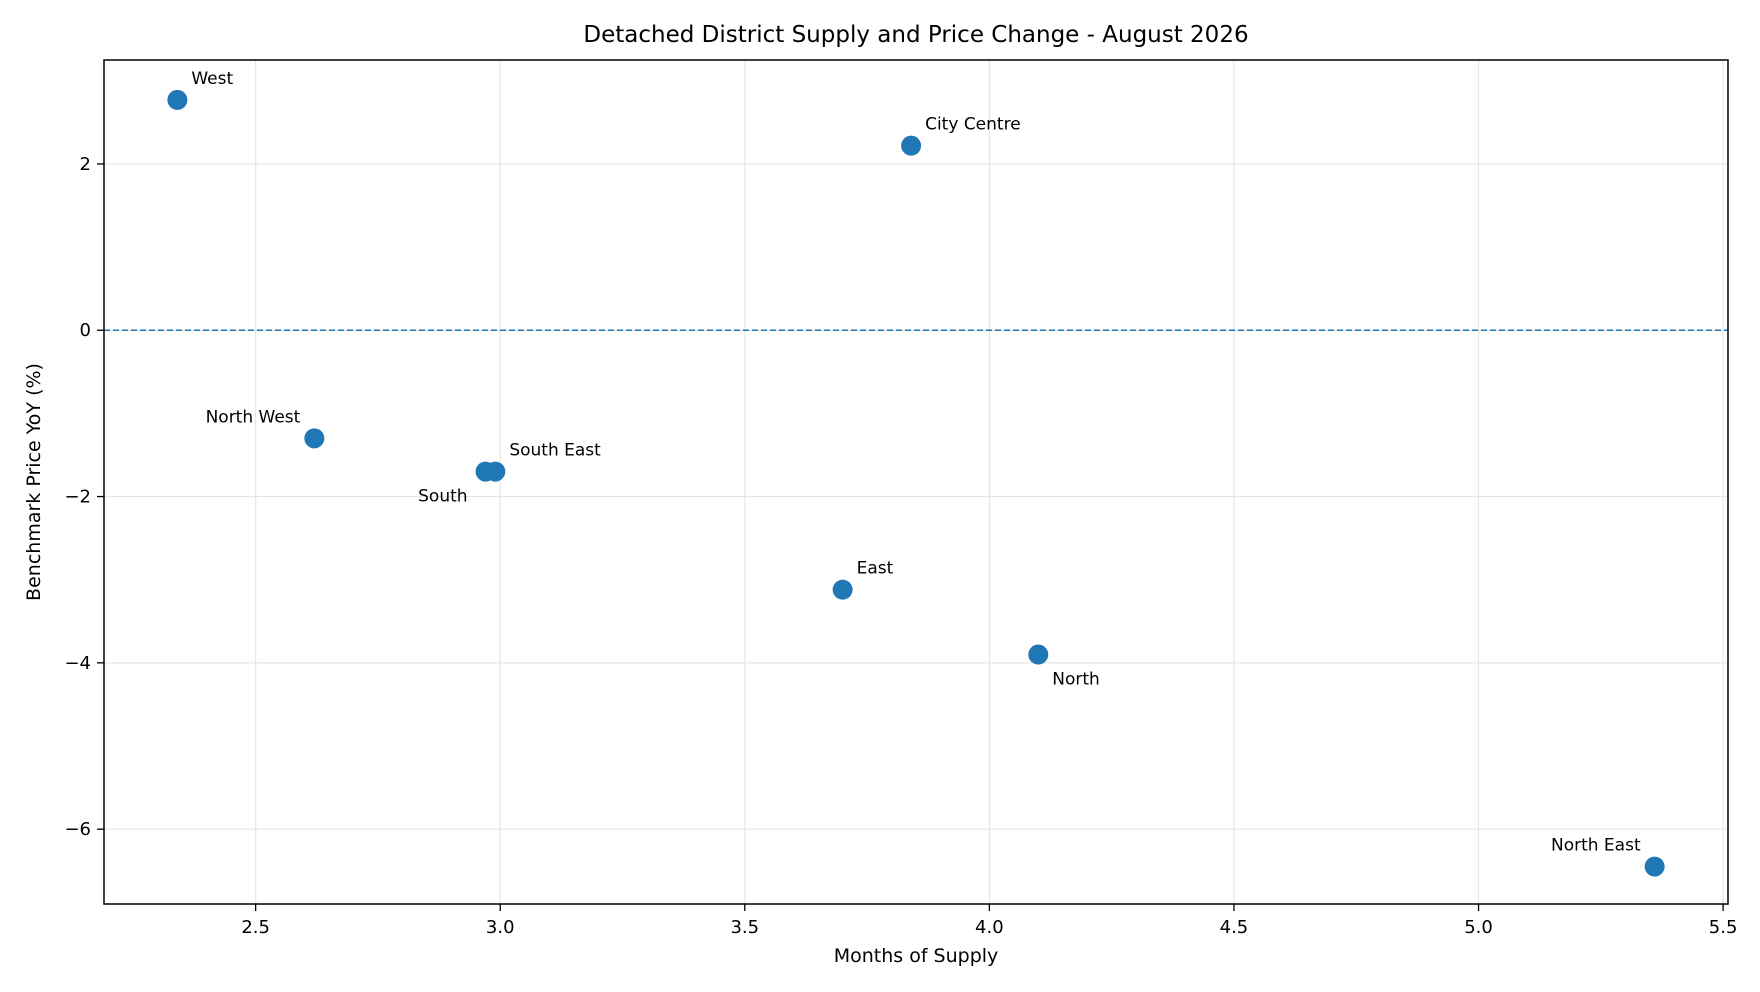 This screenshot has width=1760, height=992. Describe the element at coordinates (442, 497) in the screenshot. I see `point-label: South` at that location.